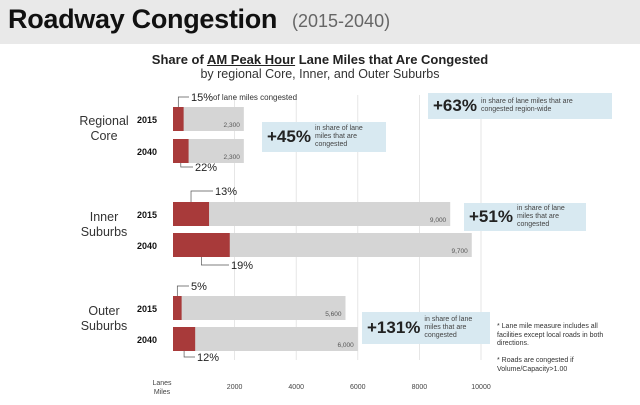 Image resolution: width=640 pixels, height=405 pixels. Describe the element at coordinates (455, 105) in the screenshot. I see `callout-value: +63%` at that location.